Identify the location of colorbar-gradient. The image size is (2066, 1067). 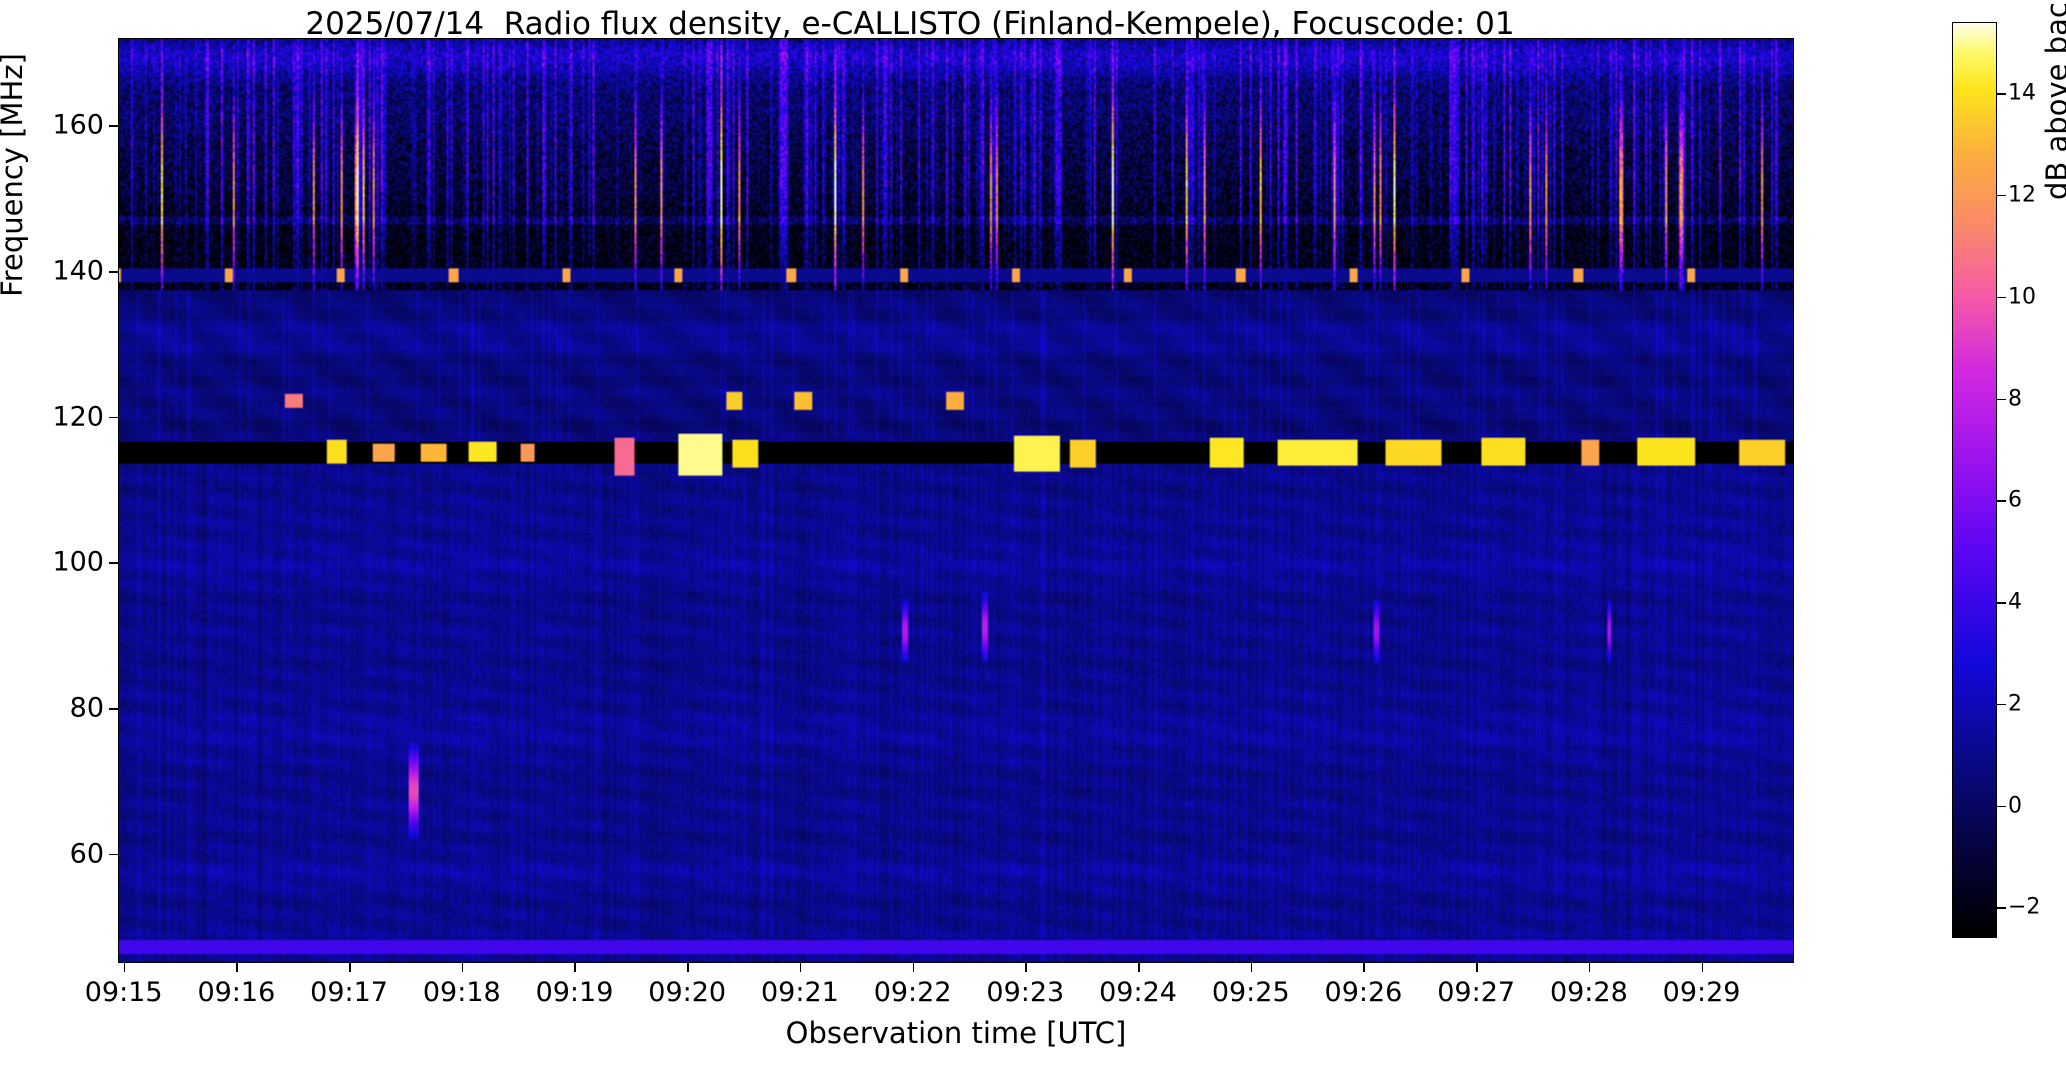
(1974, 480).